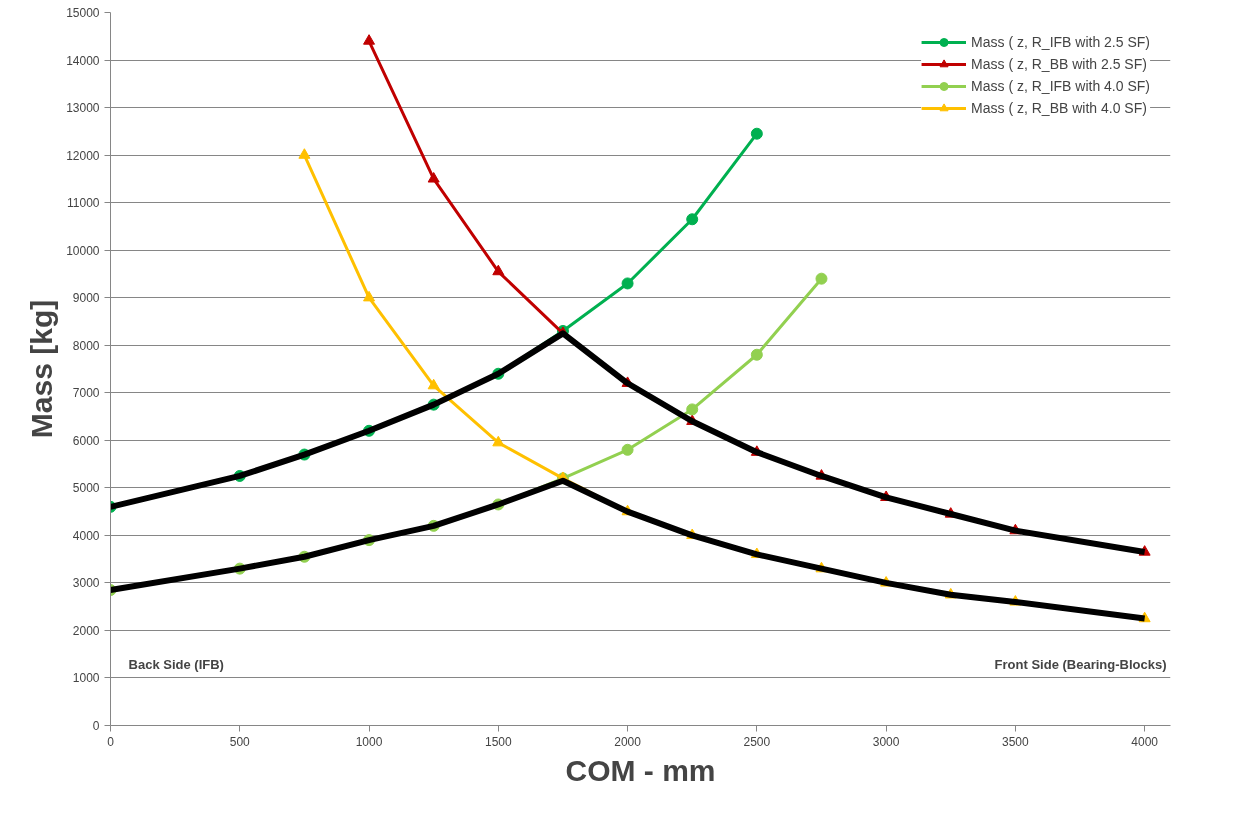 This screenshot has width=1239, height=822. I want to click on y-tick-label: 4000, so click(86, 535).